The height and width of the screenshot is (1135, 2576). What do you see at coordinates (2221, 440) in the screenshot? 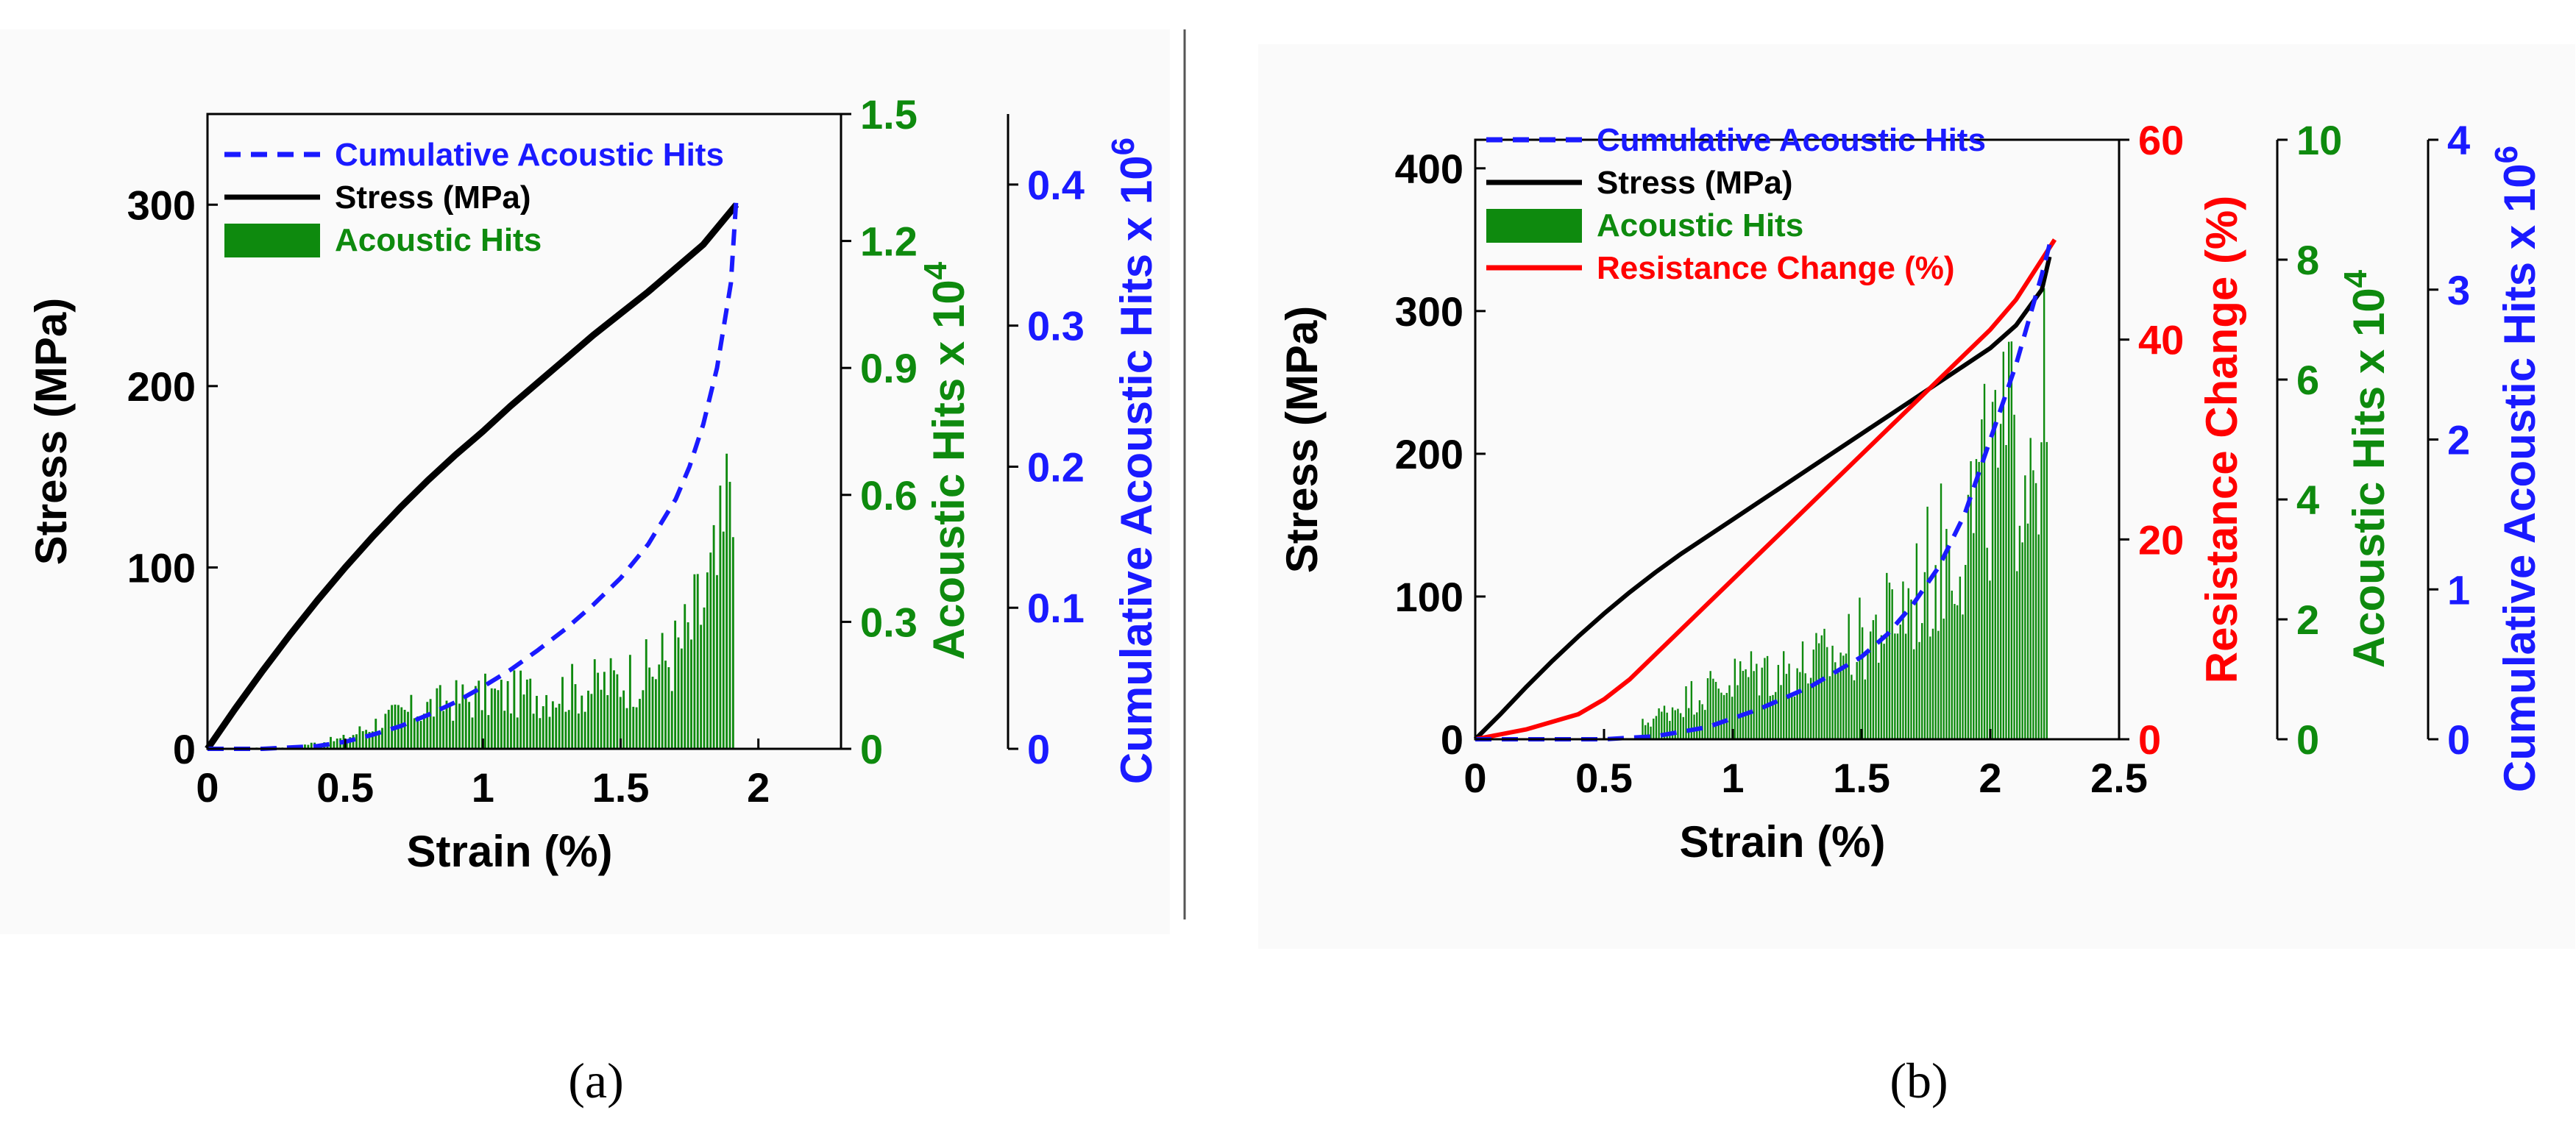
I see `right-axis-label: Resistance Change (%)` at bounding box center [2221, 440].